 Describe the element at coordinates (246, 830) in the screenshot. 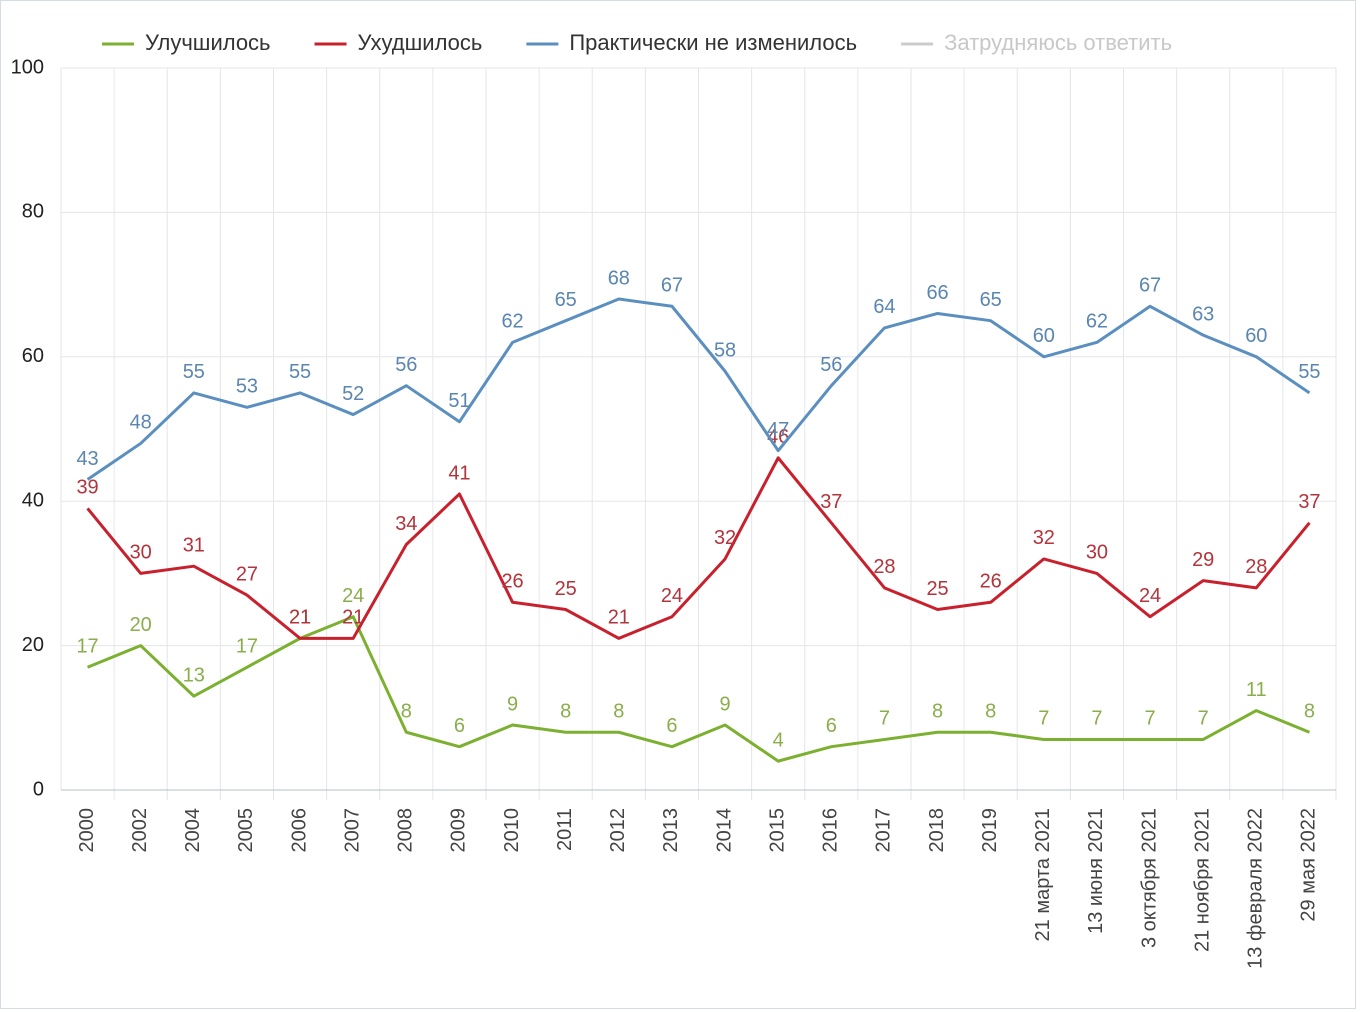

I see `x-tick-label: 2005` at that location.